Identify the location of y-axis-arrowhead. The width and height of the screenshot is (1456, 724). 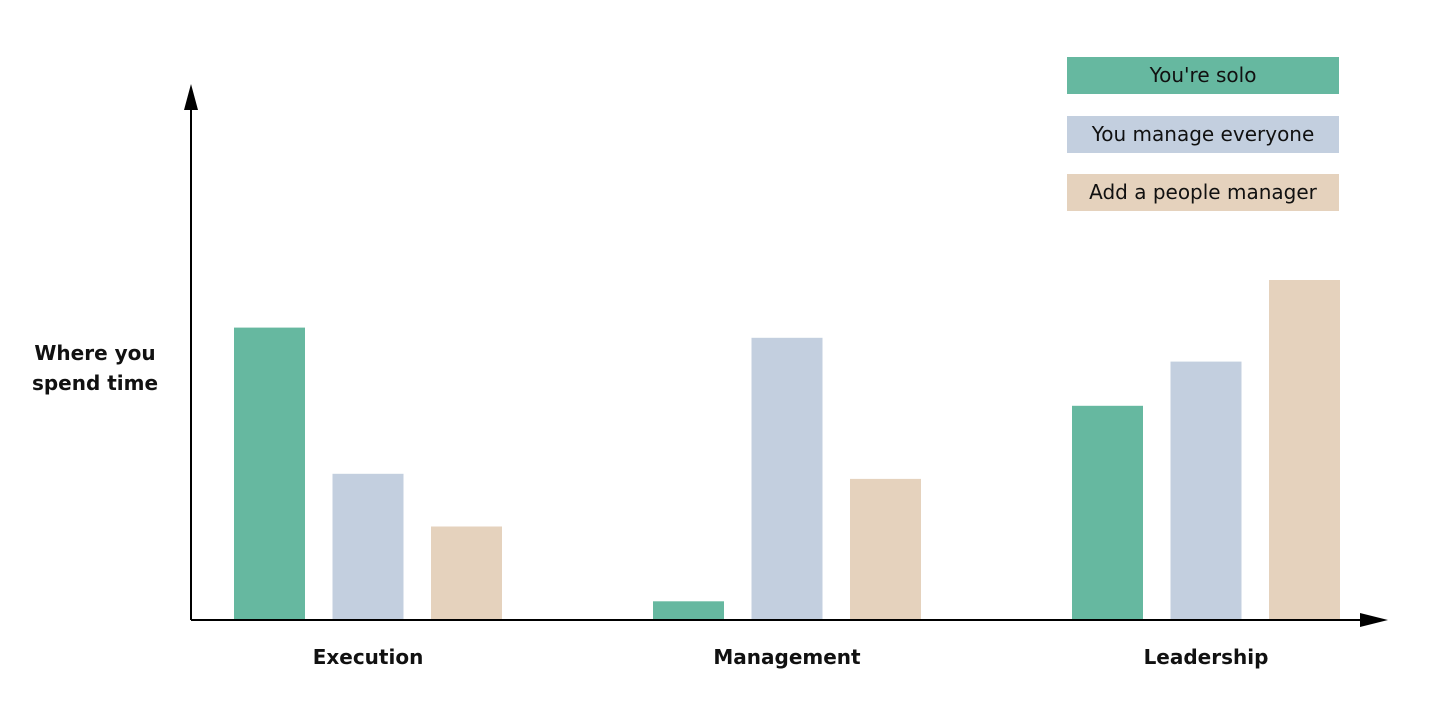
(191, 97).